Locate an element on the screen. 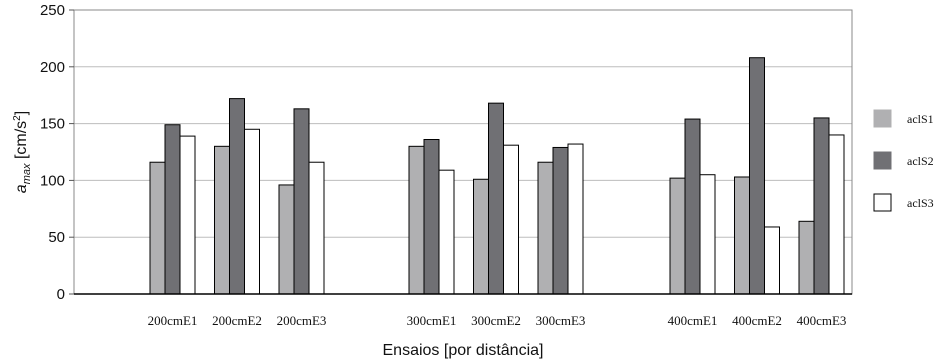  y-axis-title: amax [cm/s2] is located at coordinates (22, 152).